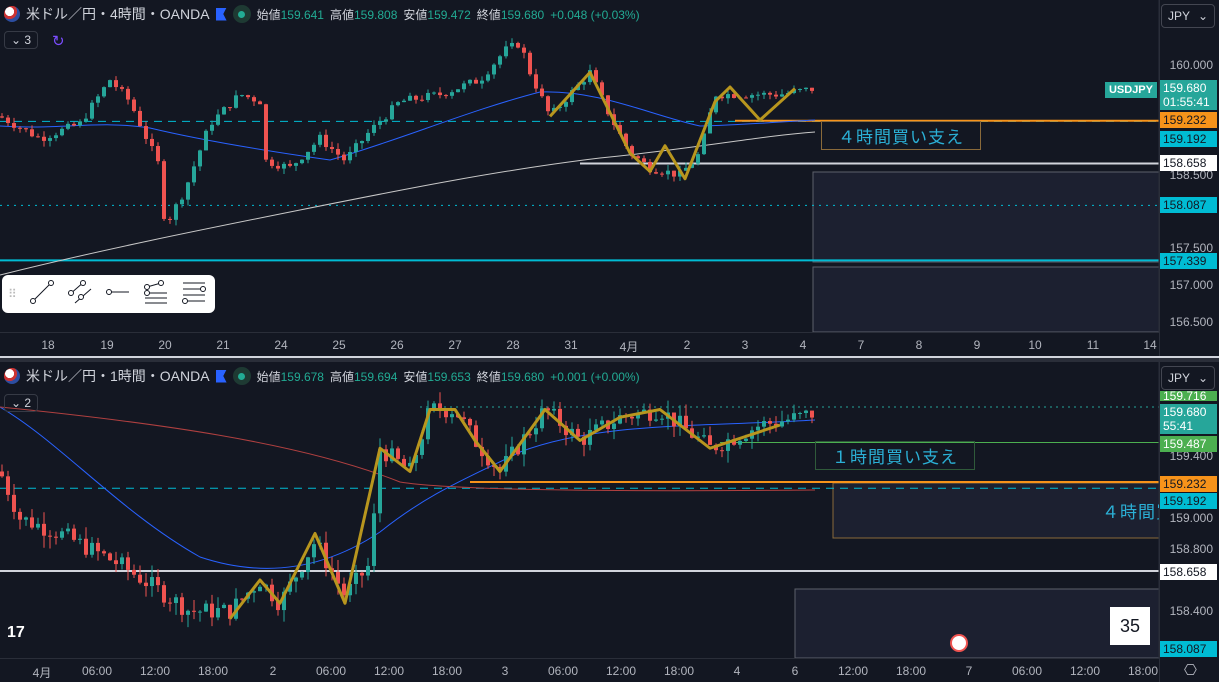  I want to click on horizontal-ray-icon, so click(118, 294).